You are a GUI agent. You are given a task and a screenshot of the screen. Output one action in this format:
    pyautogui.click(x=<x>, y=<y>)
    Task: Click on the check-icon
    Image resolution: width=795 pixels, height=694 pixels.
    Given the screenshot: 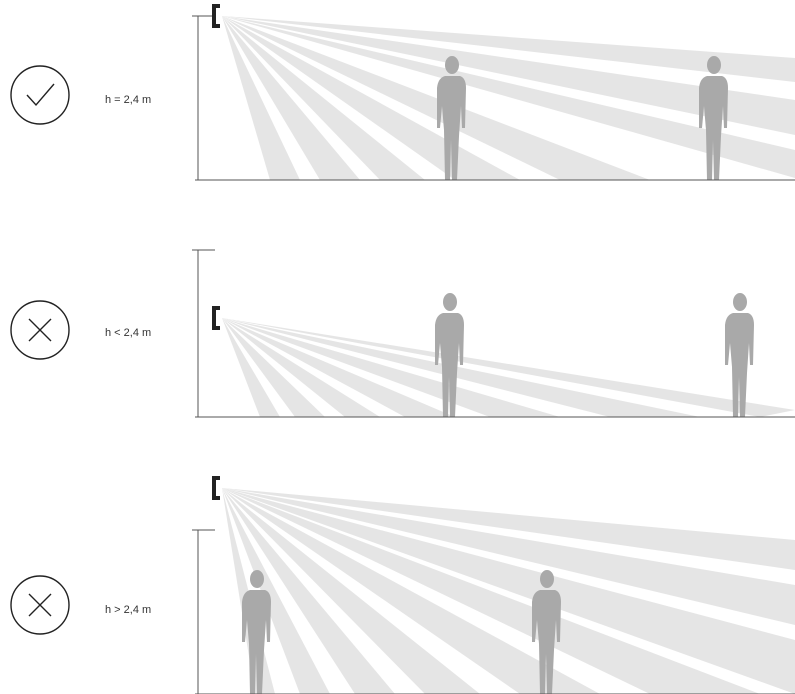 What is the action you would take?
    pyautogui.click(x=40, y=95)
    